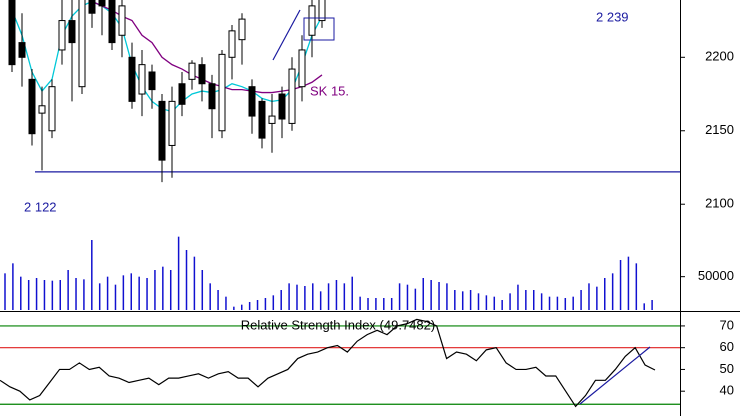 This screenshot has height=416, width=740. I want to click on box-marker, so click(319, 29).